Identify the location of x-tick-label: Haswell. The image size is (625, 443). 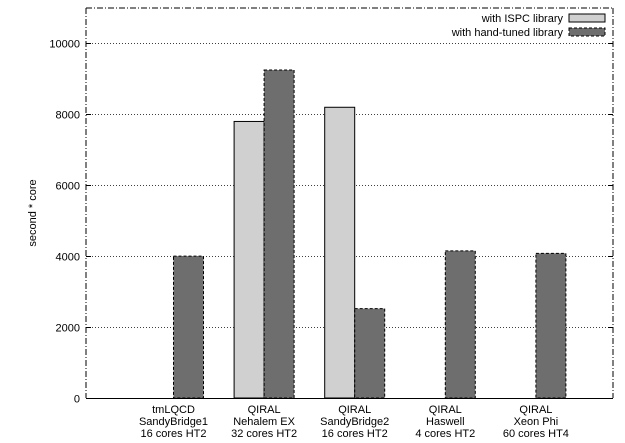
(445, 422).